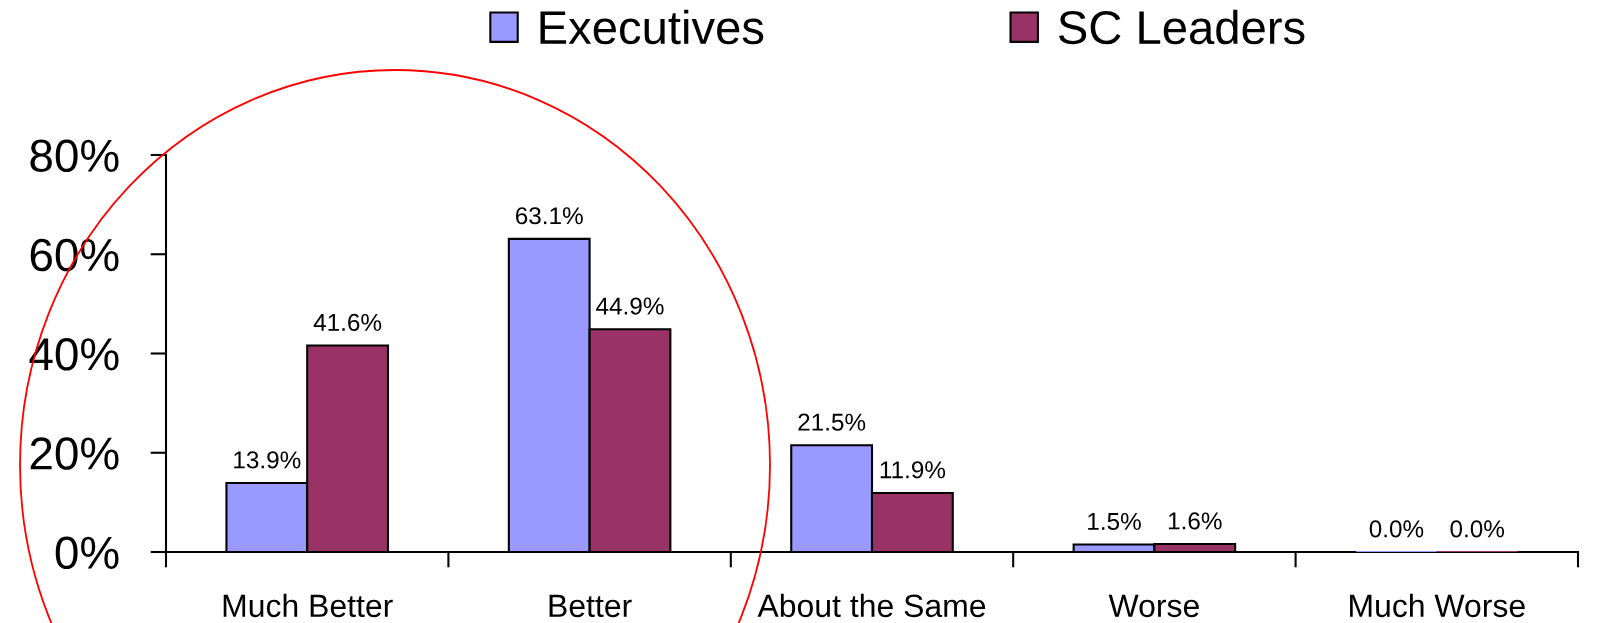  I want to click on data-label: 21.5%, so click(832, 422).